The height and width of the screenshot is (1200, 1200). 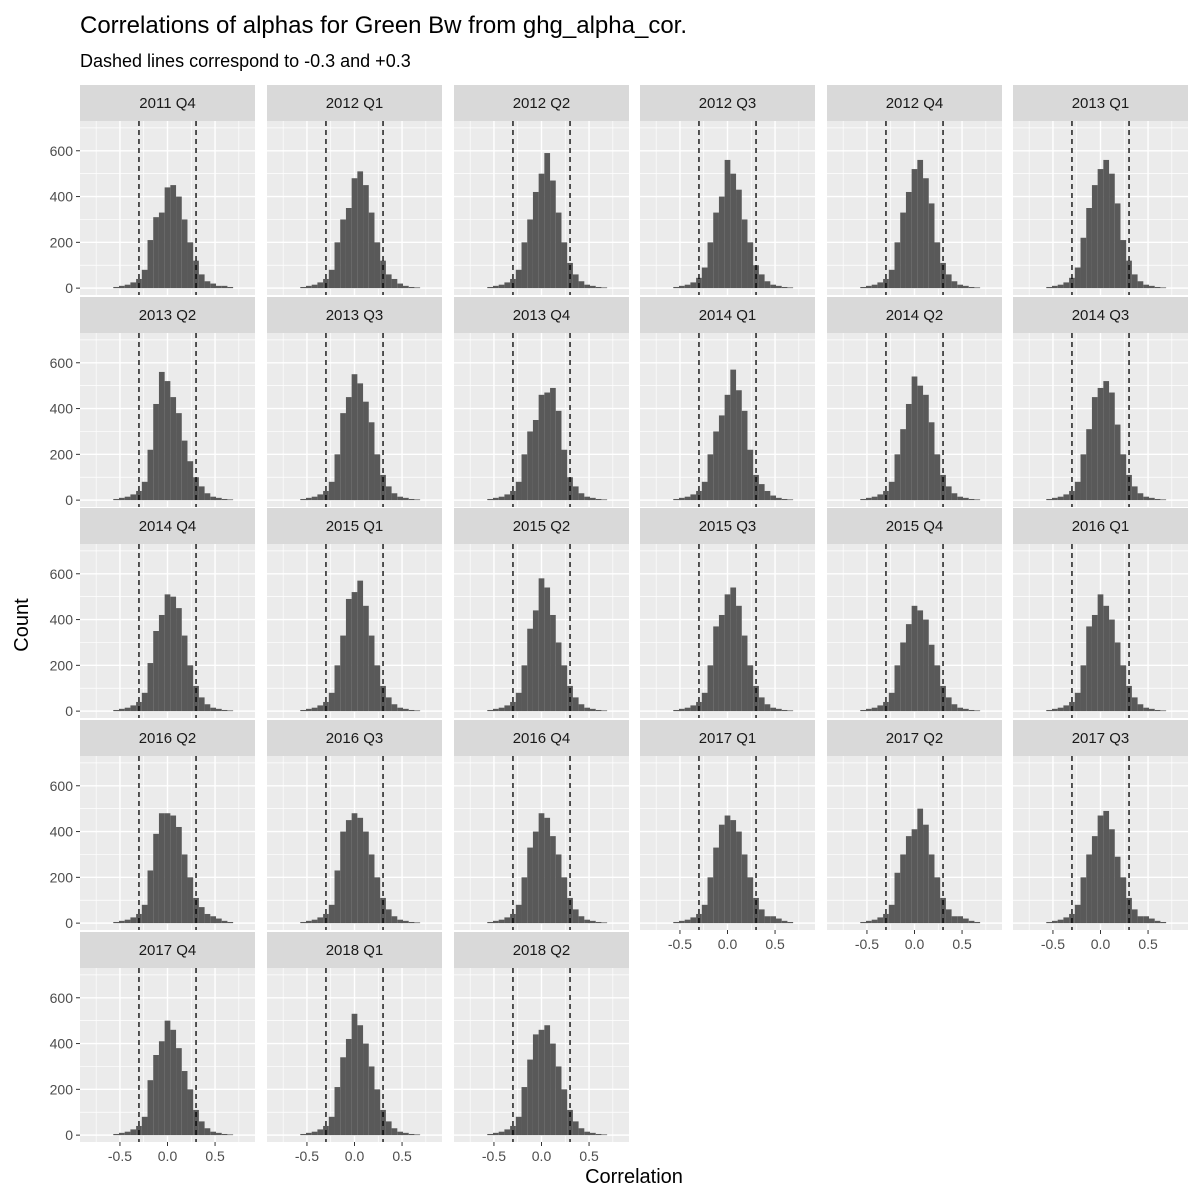 I want to click on facet-panel: 2016 Q2 0 200 400 600, so click(x=152, y=825).